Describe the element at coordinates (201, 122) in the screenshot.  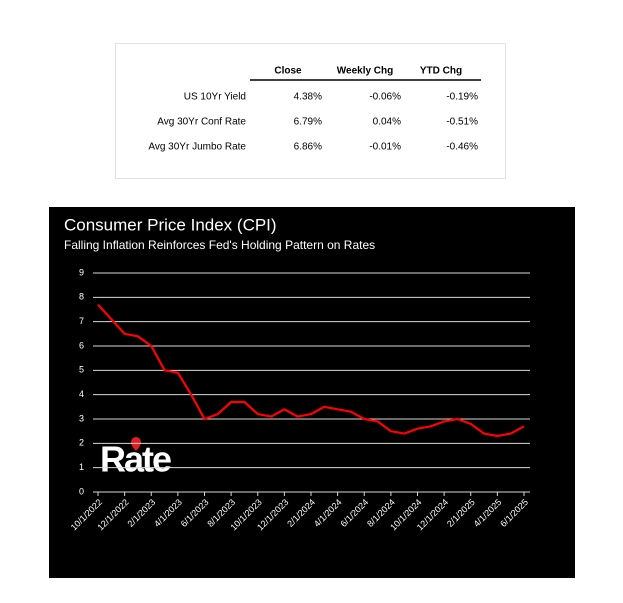
I see `row-label: Avg 30Yr Conf Rate` at that location.